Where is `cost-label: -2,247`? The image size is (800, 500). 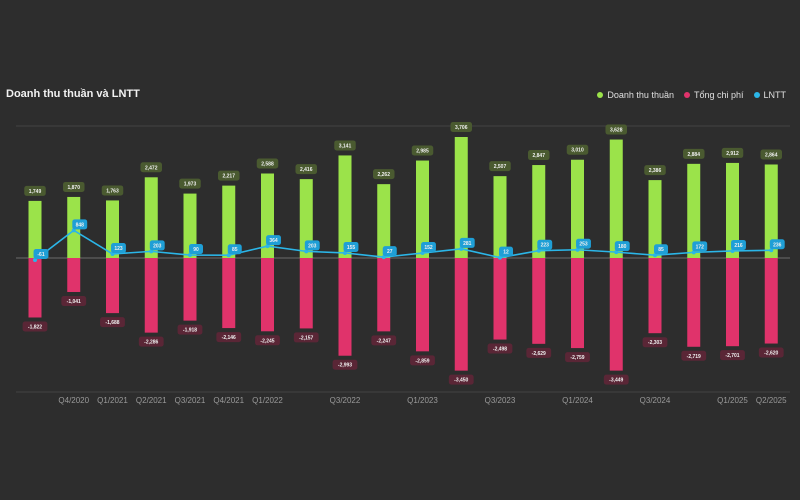 cost-label: -2,247 is located at coordinates (384, 341).